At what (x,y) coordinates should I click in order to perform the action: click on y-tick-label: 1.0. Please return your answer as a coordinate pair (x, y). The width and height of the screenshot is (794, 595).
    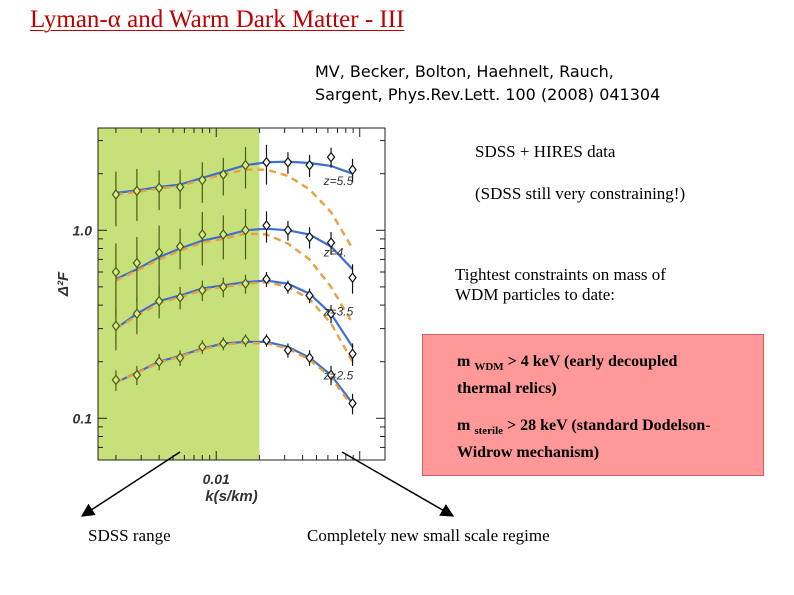
    Looking at the image, I should click on (83, 230).